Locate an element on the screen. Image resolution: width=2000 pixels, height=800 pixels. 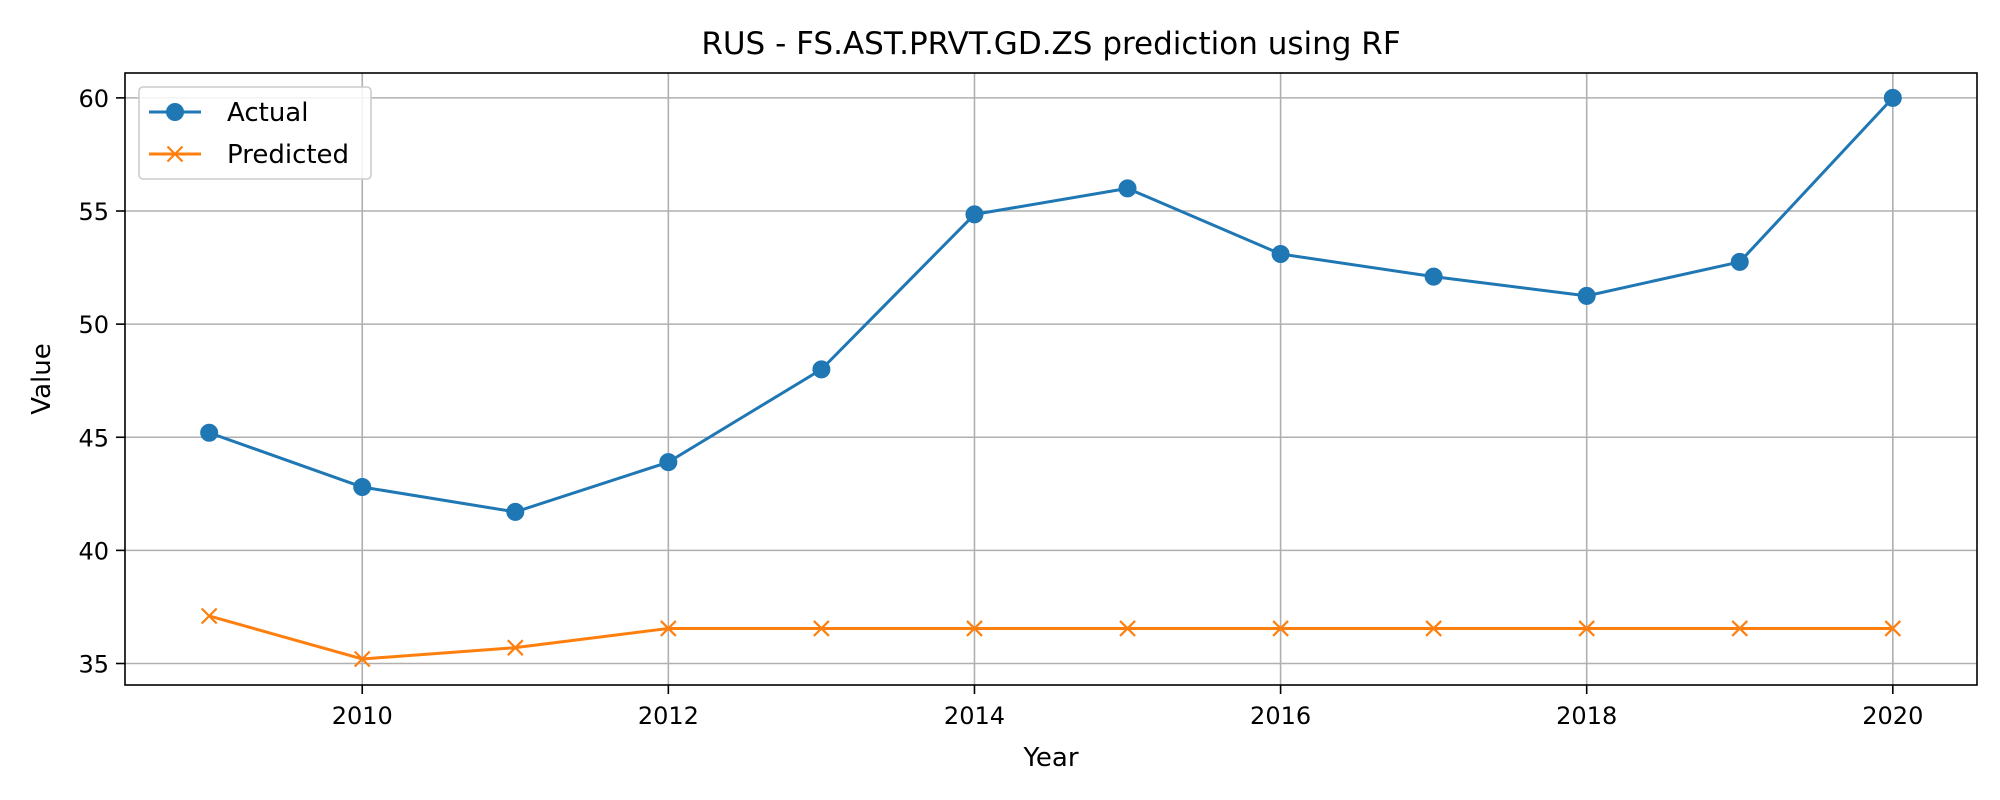
x-tick-label: 2012 is located at coordinates (668, 716).